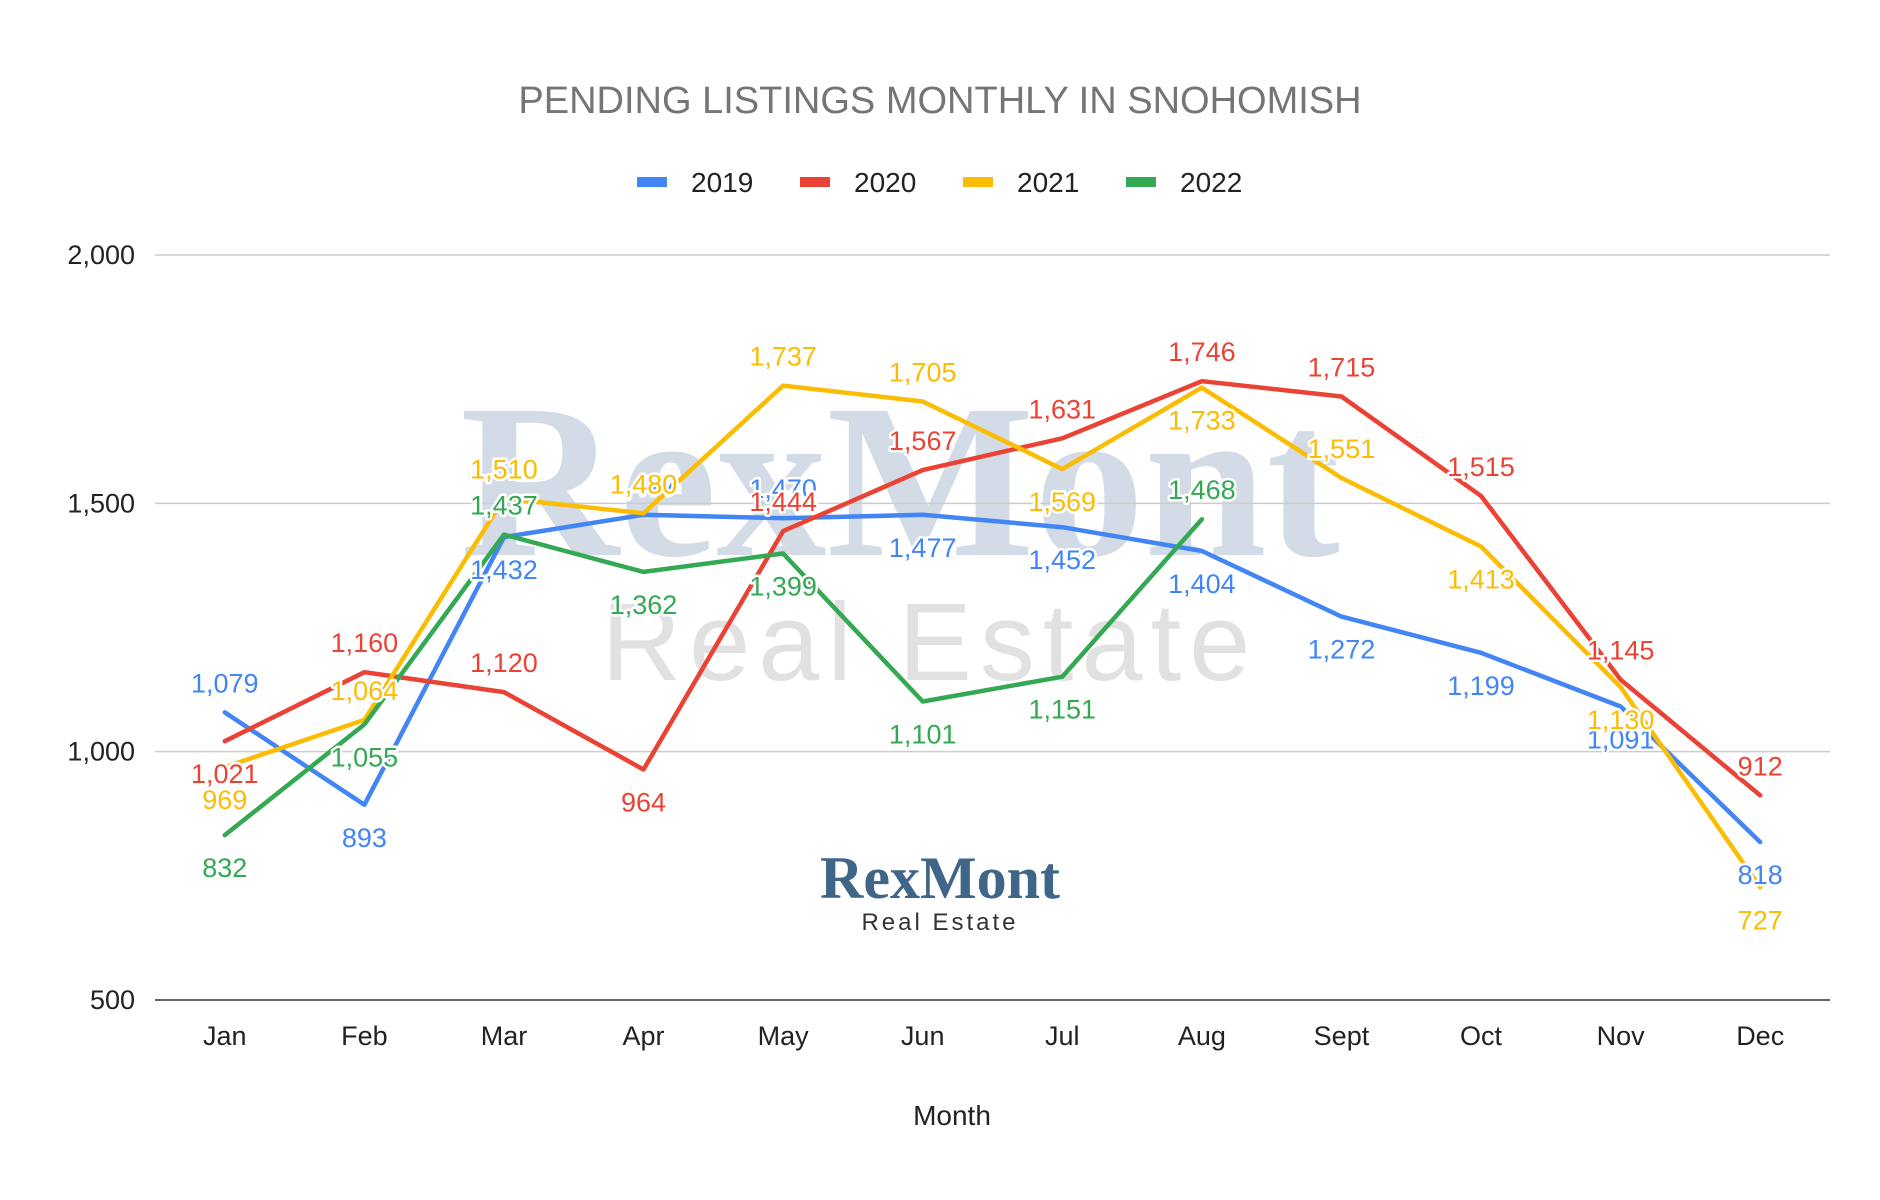 The height and width of the screenshot is (1200, 1880). What do you see at coordinates (1063, 502) in the screenshot?
I see `data-label-2021: 1,569` at bounding box center [1063, 502].